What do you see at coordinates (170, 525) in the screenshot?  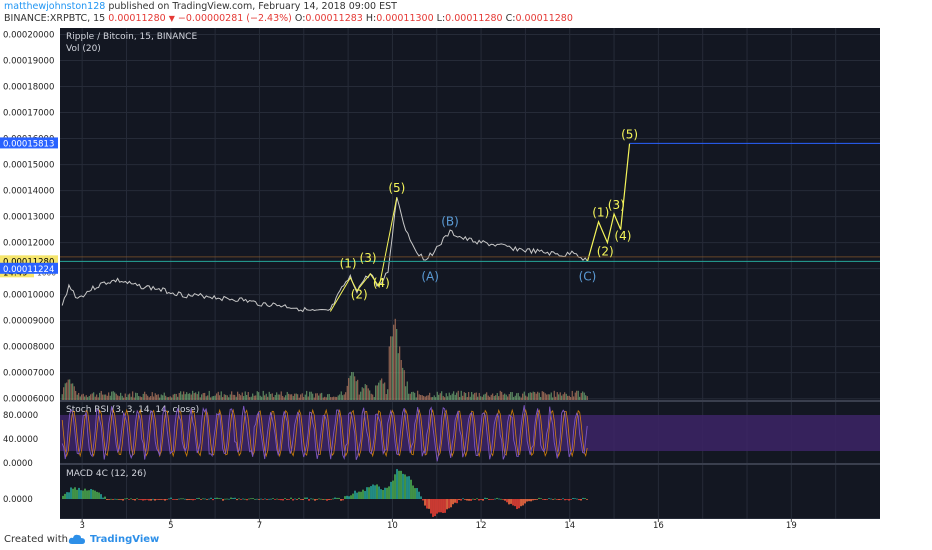 I see `x-tick-label: 5` at bounding box center [170, 525].